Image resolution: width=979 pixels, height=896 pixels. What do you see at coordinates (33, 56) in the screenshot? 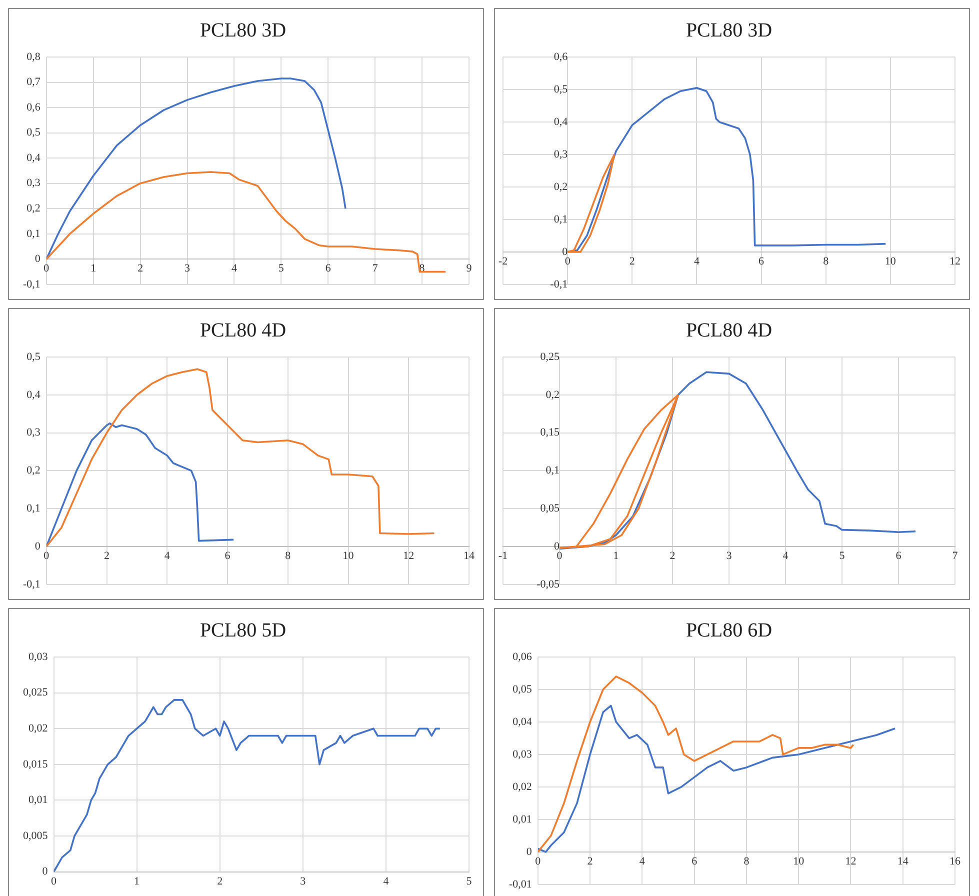
I see `y-tick-label: 0,8` at bounding box center [33, 56].